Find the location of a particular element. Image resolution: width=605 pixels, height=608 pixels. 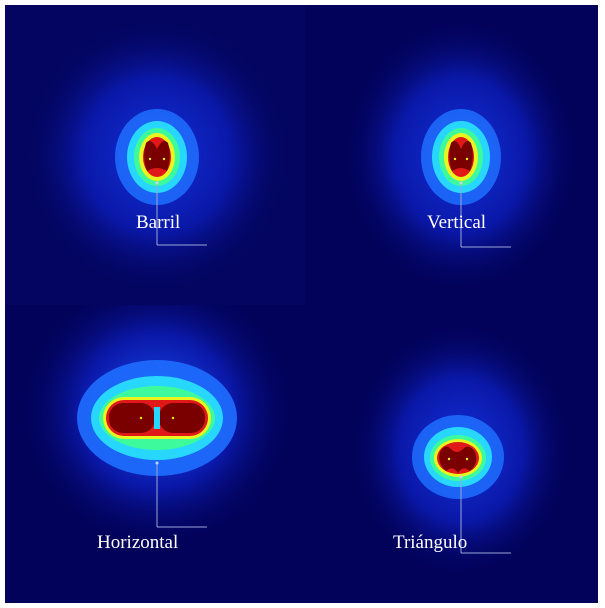

horizontal-axes is located at coordinates (181, 494).